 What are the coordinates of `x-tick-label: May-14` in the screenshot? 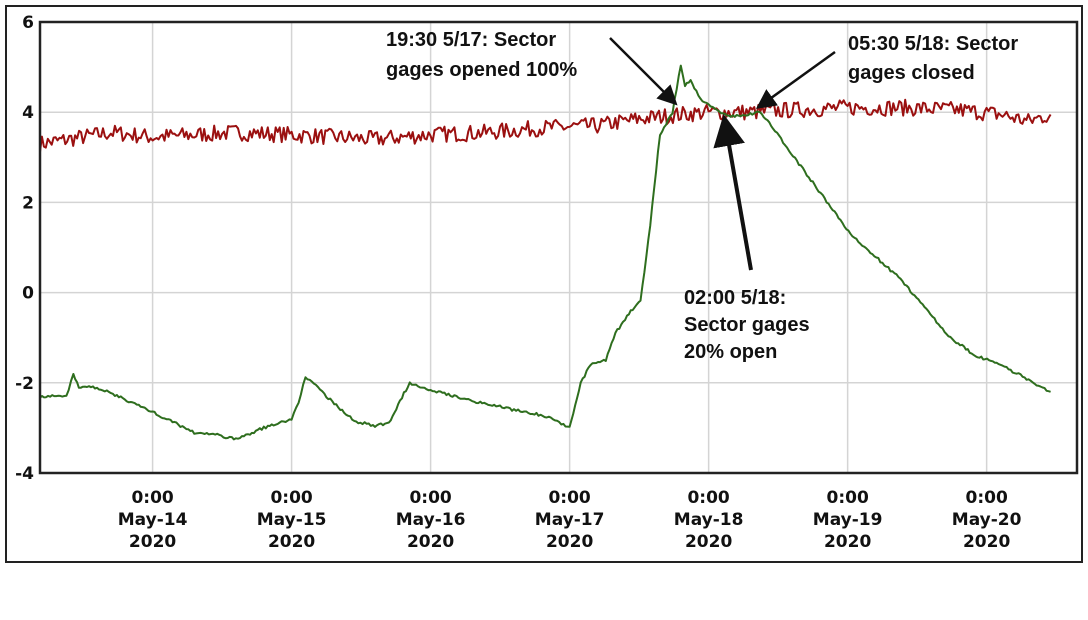 It's located at (153, 520).